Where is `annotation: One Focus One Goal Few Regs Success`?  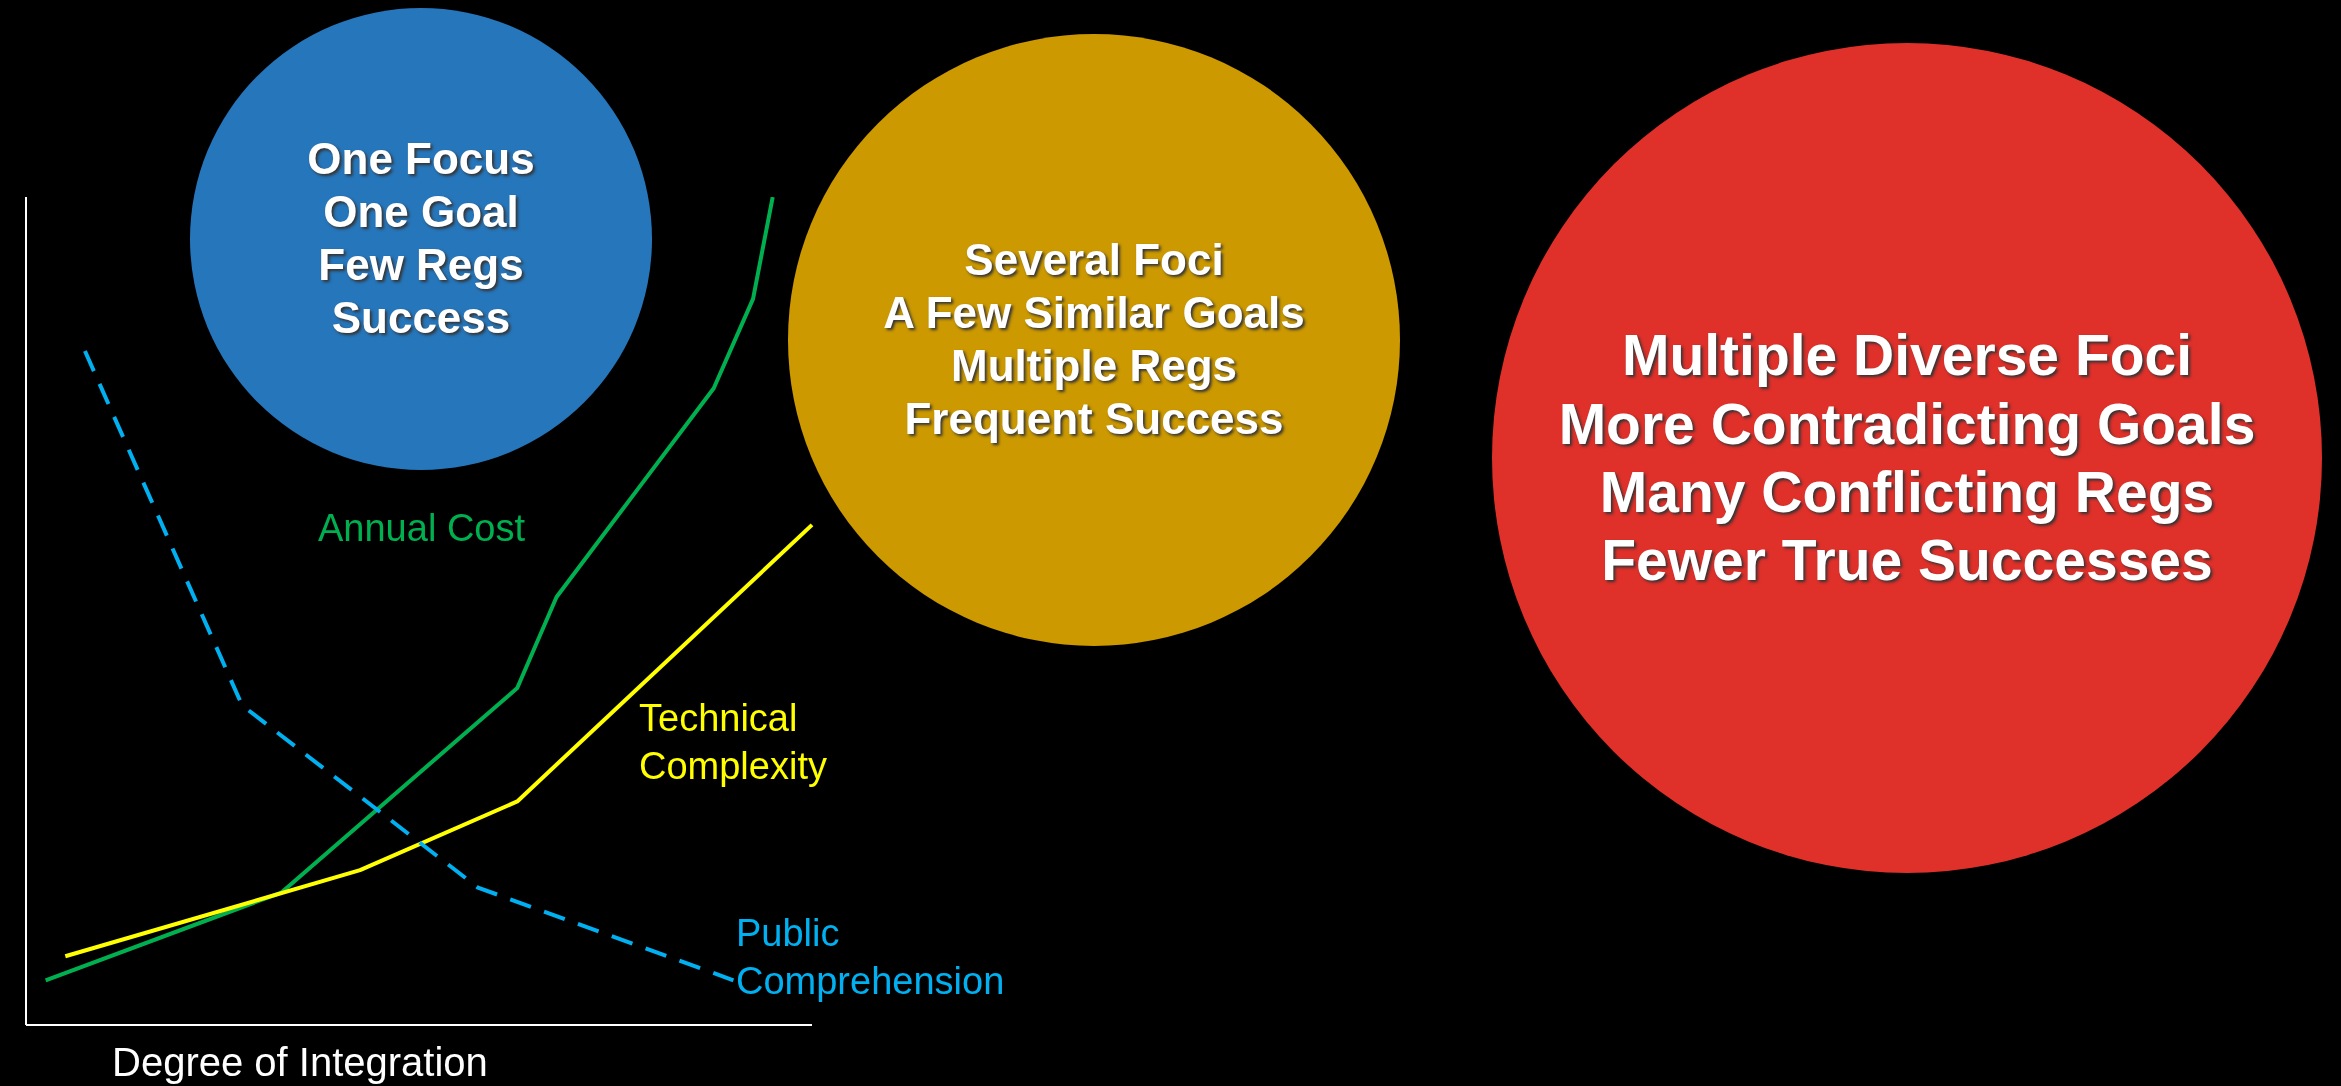 annotation: One Focus One Goal Few Regs Success is located at coordinates (421, 238).